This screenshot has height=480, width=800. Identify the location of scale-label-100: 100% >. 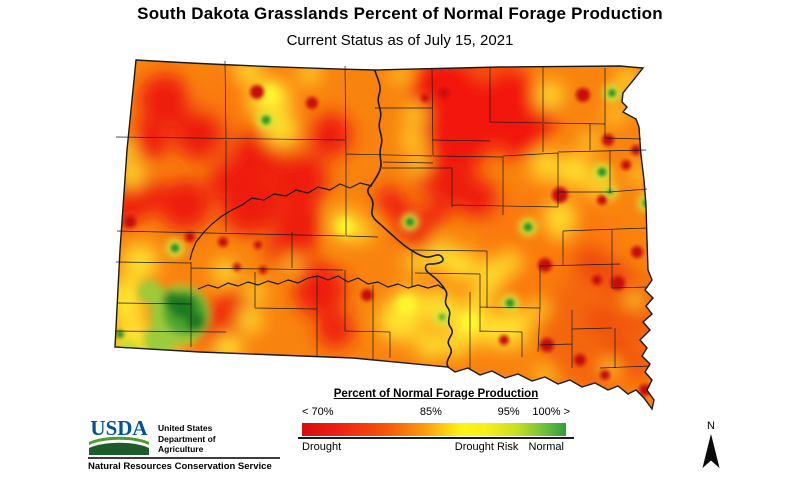
(551, 412).